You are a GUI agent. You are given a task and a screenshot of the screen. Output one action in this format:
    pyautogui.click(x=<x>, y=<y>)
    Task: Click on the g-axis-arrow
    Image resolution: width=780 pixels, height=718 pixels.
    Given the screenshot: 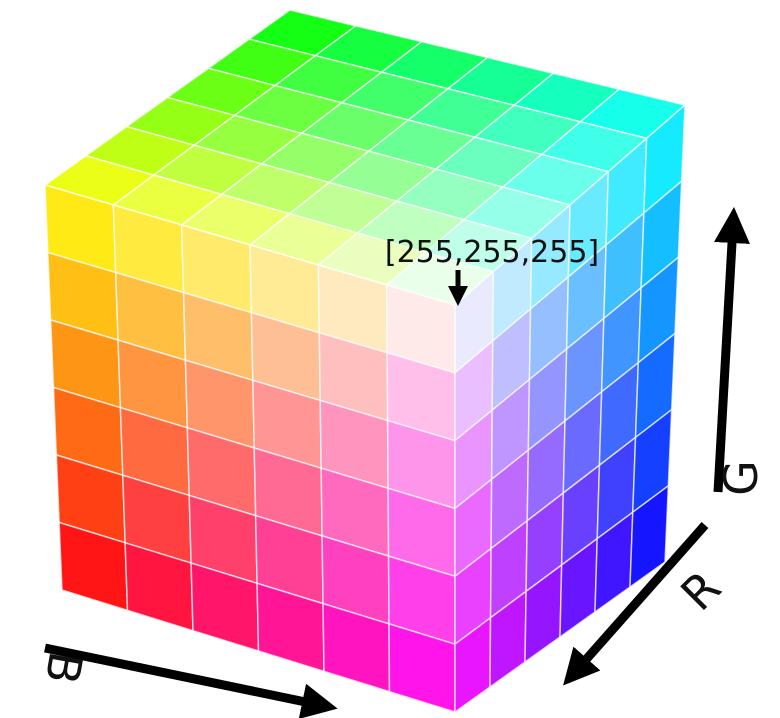 What is the action you would take?
    pyautogui.click(x=731, y=350)
    